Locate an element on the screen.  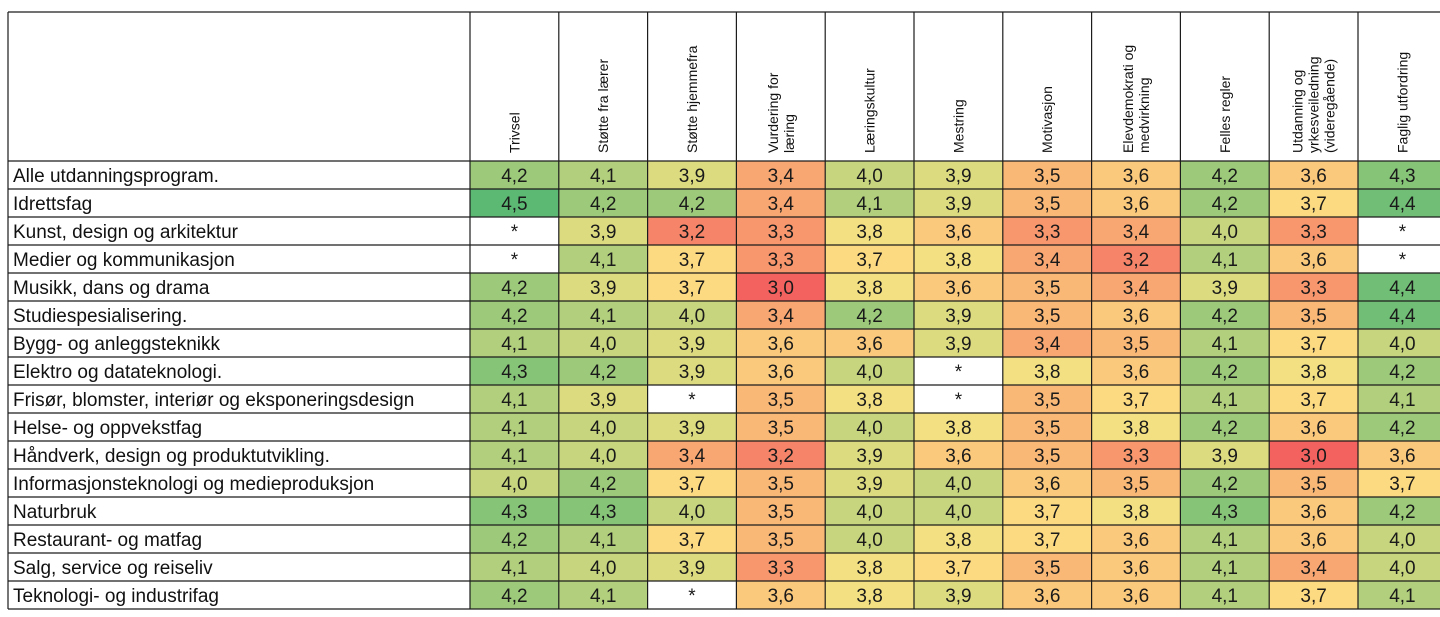
cell-value: 3,3 is located at coordinates (781, 232).